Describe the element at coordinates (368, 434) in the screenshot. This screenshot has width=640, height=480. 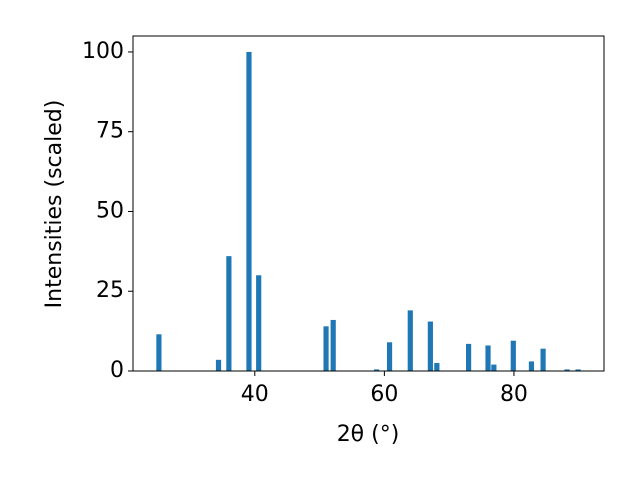
I see `x-axis-label: 2θ (°)` at that location.